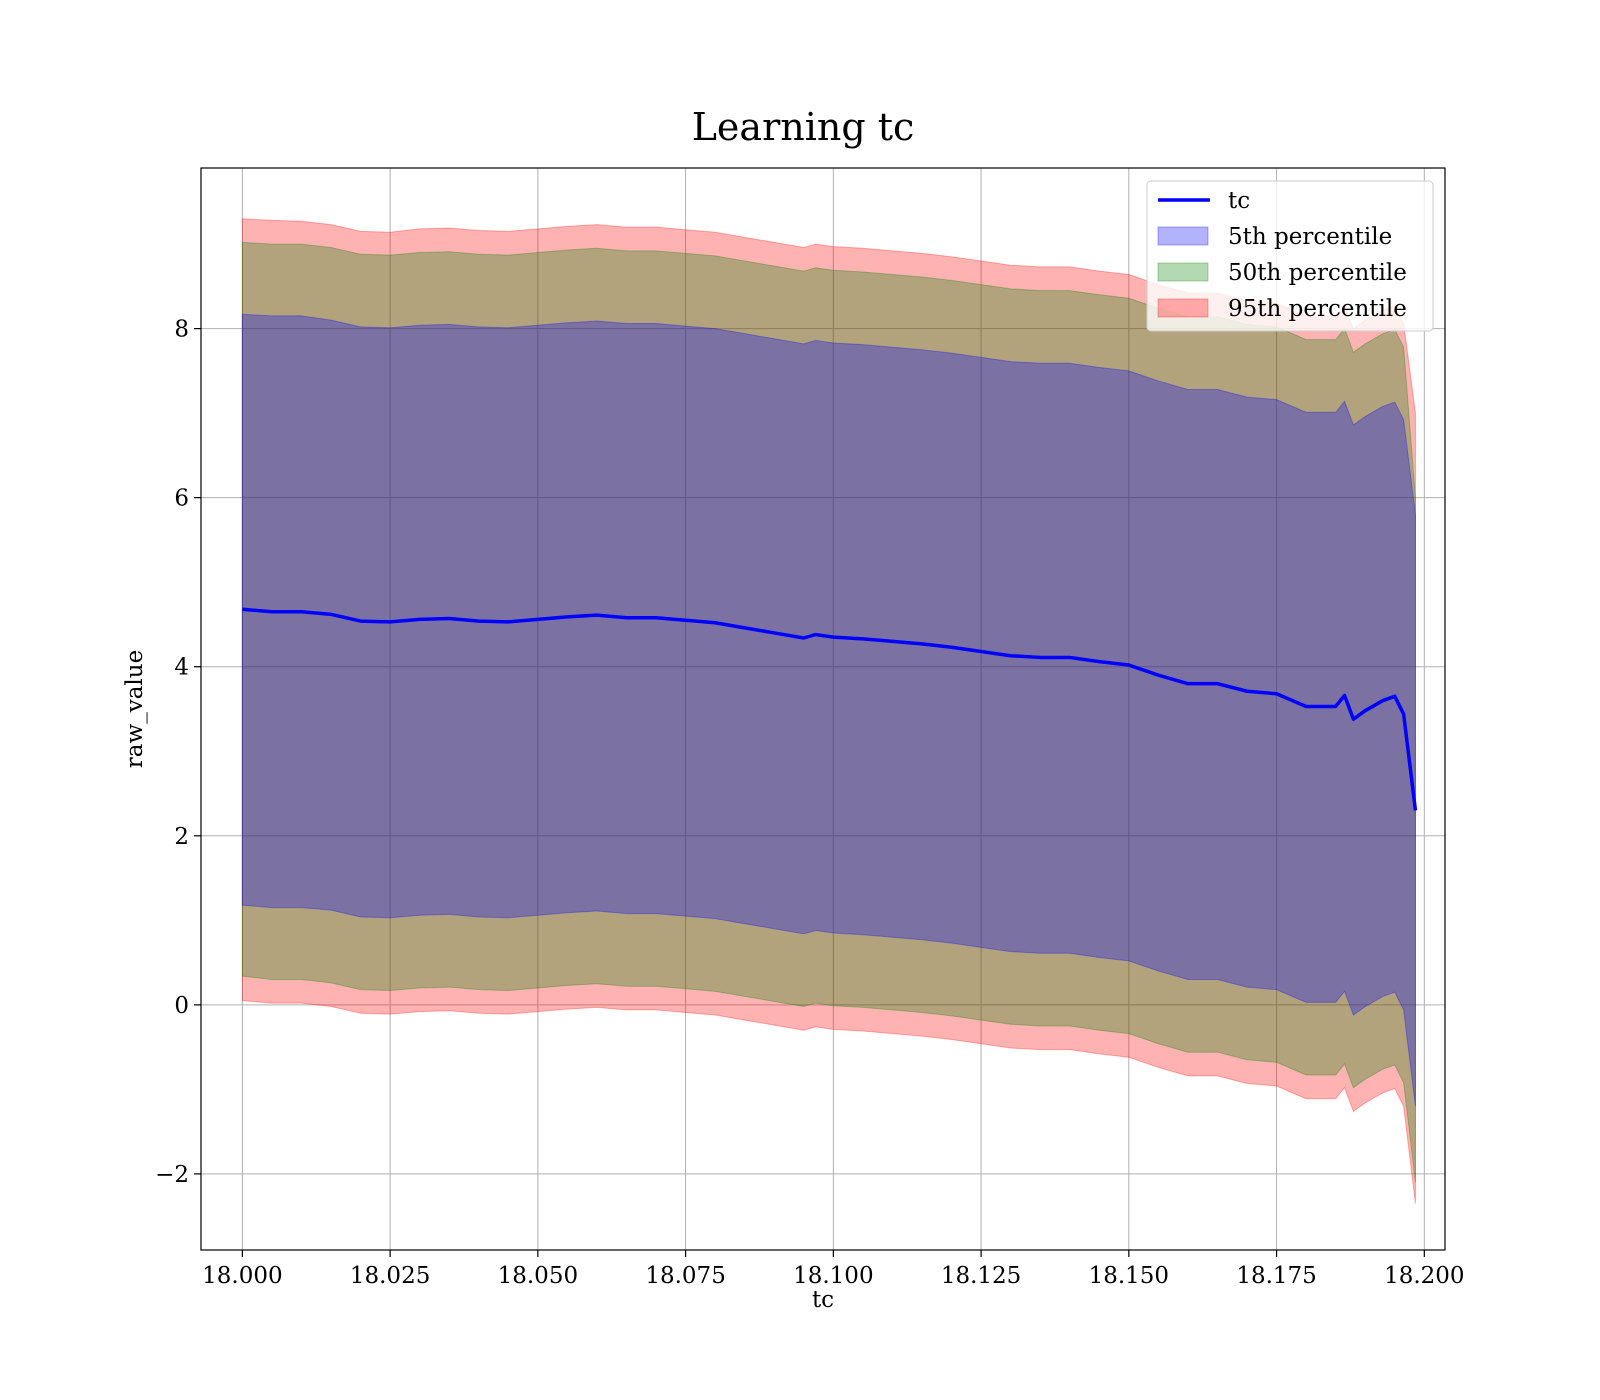 The image size is (1600, 1400). What do you see at coordinates (1239, 201) in the screenshot?
I see `legend-label-tc: tc` at bounding box center [1239, 201].